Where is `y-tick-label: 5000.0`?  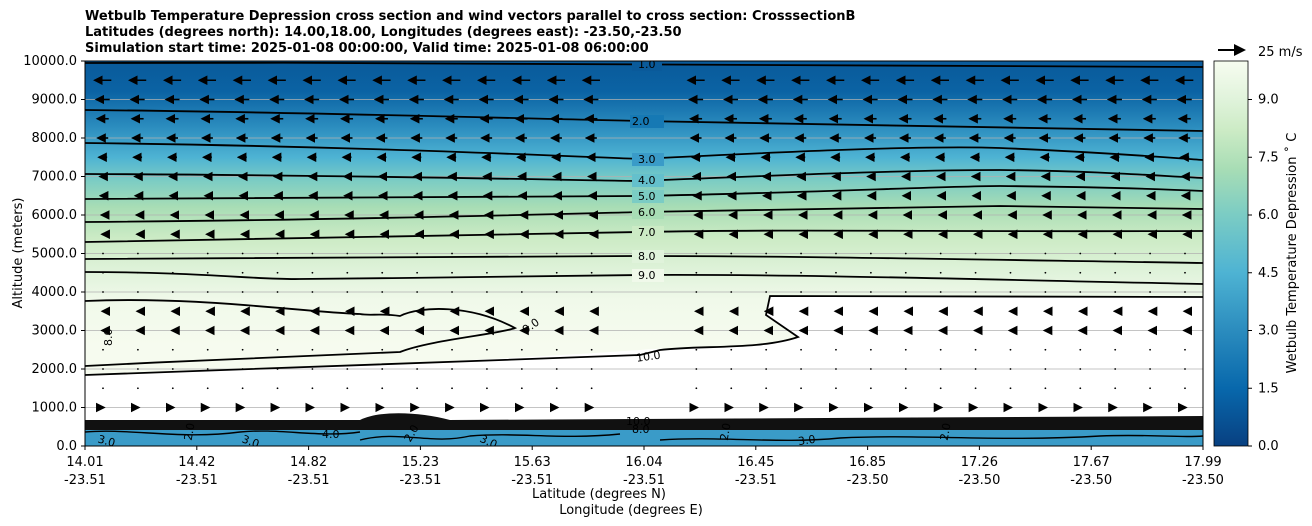
y-tick-label: 5000.0 is located at coordinates (55, 254).